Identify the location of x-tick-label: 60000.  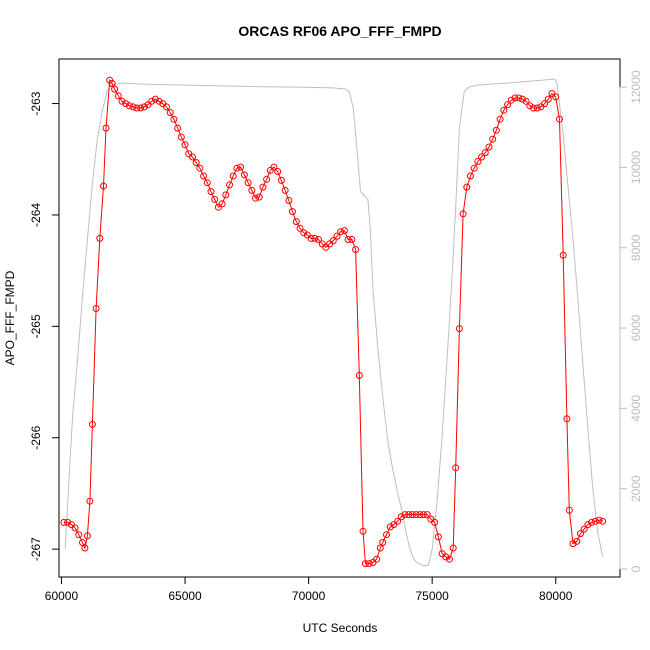
(62, 596).